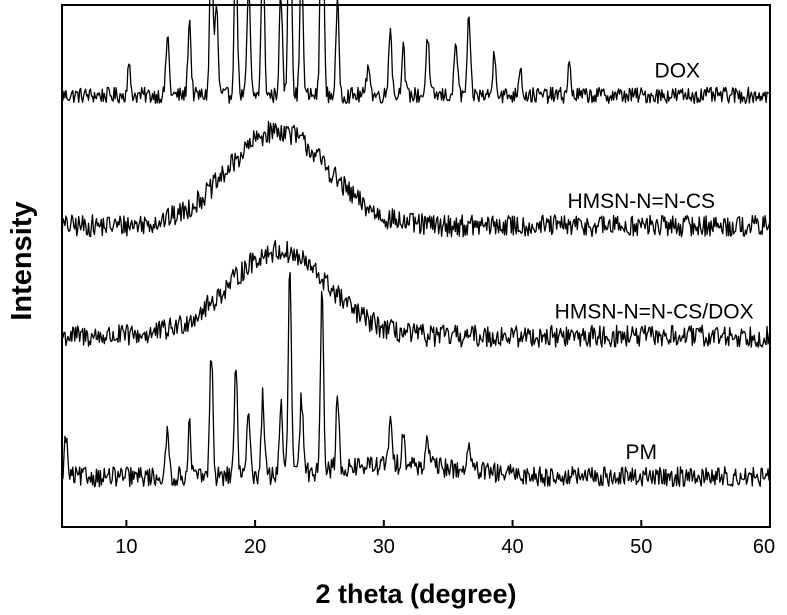  I want to click on x-tick-label: 50, so click(641, 547).